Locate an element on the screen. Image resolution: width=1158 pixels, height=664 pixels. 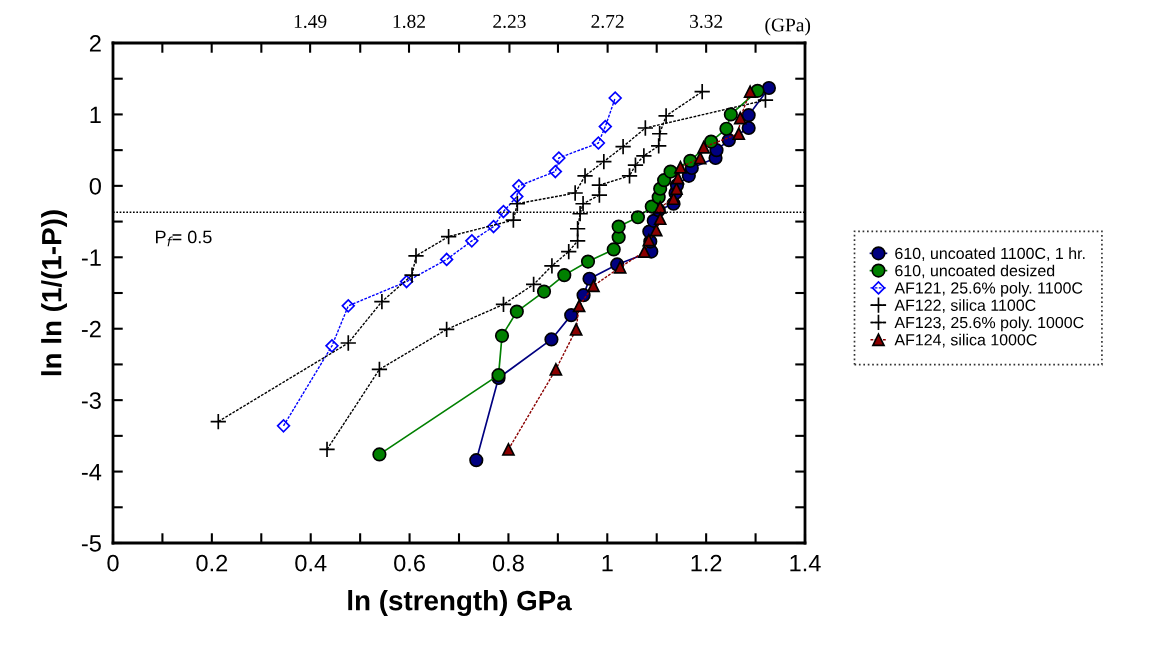
y-tick-label: -5 is located at coordinates (91, 543).